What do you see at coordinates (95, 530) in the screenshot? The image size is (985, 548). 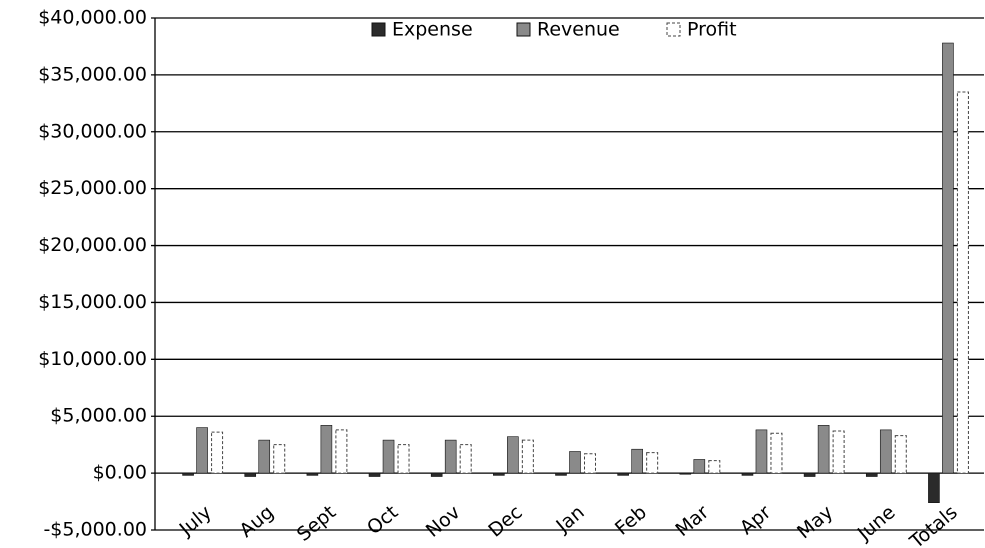 I see `y-tick-label: -$5,000.00` at bounding box center [95, 530].